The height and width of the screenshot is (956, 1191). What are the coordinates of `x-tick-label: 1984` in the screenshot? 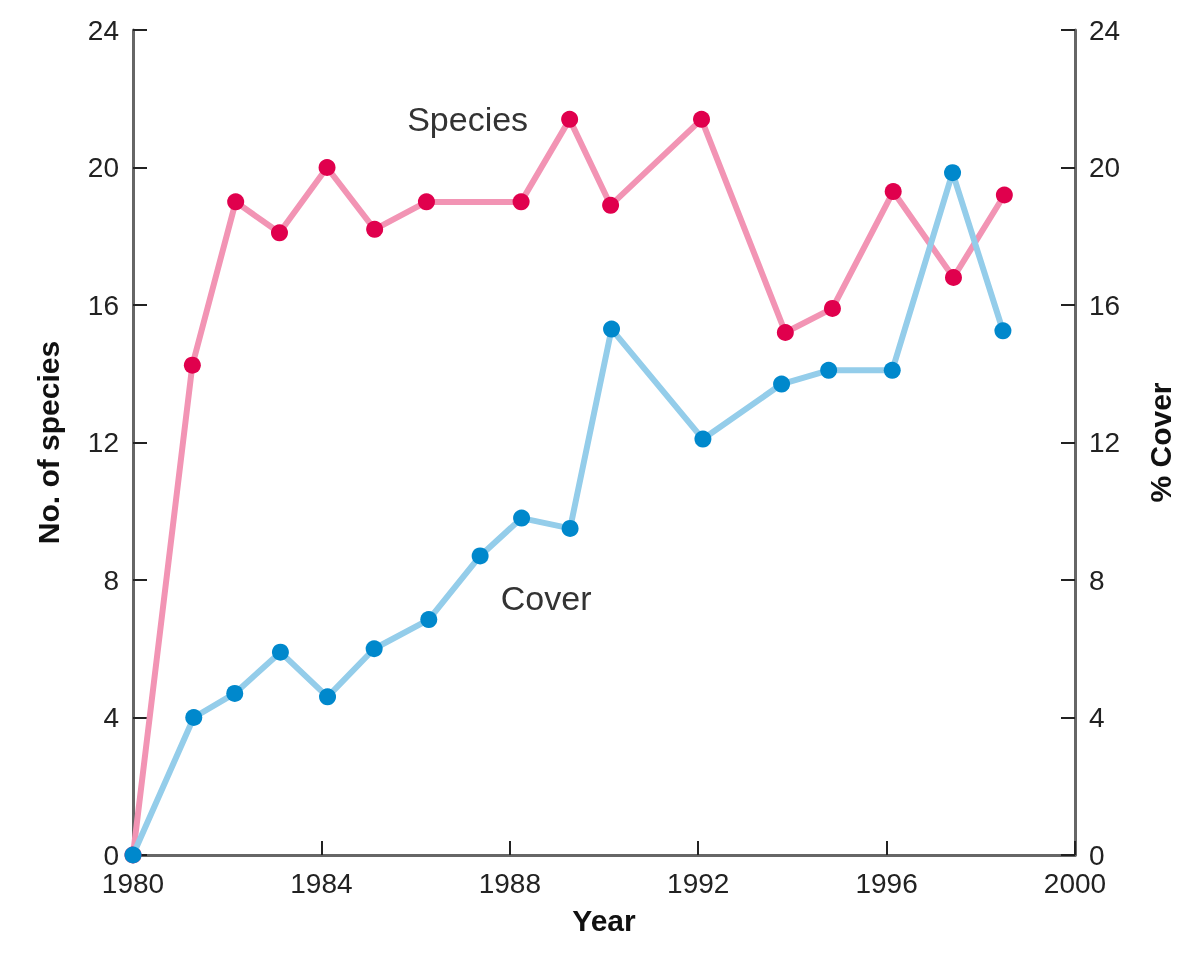 It's located at (321, 883).